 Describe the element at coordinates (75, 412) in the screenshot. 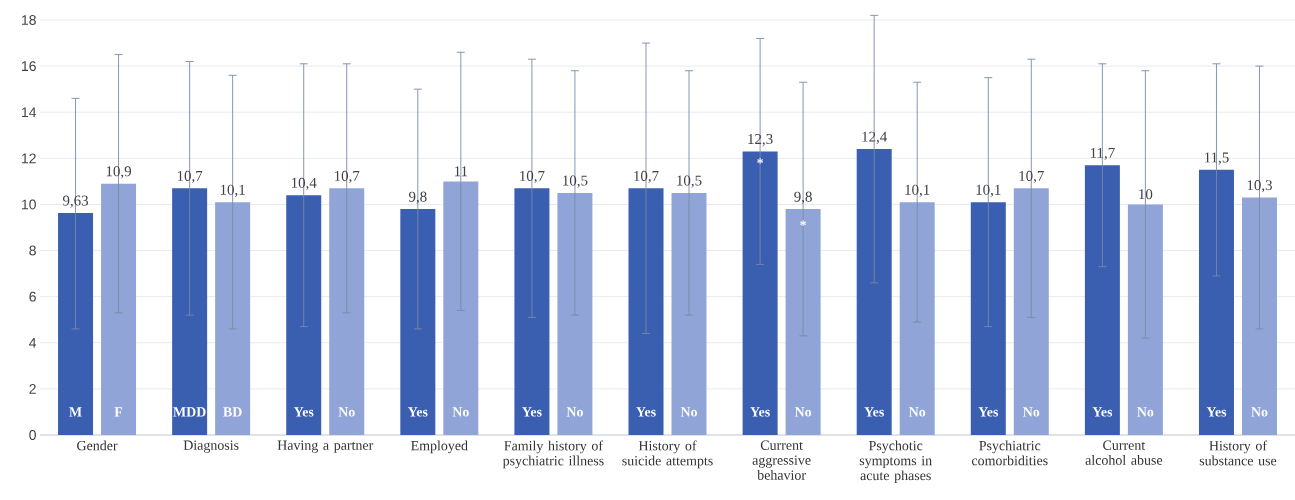

I see `annotation: M` at that location.